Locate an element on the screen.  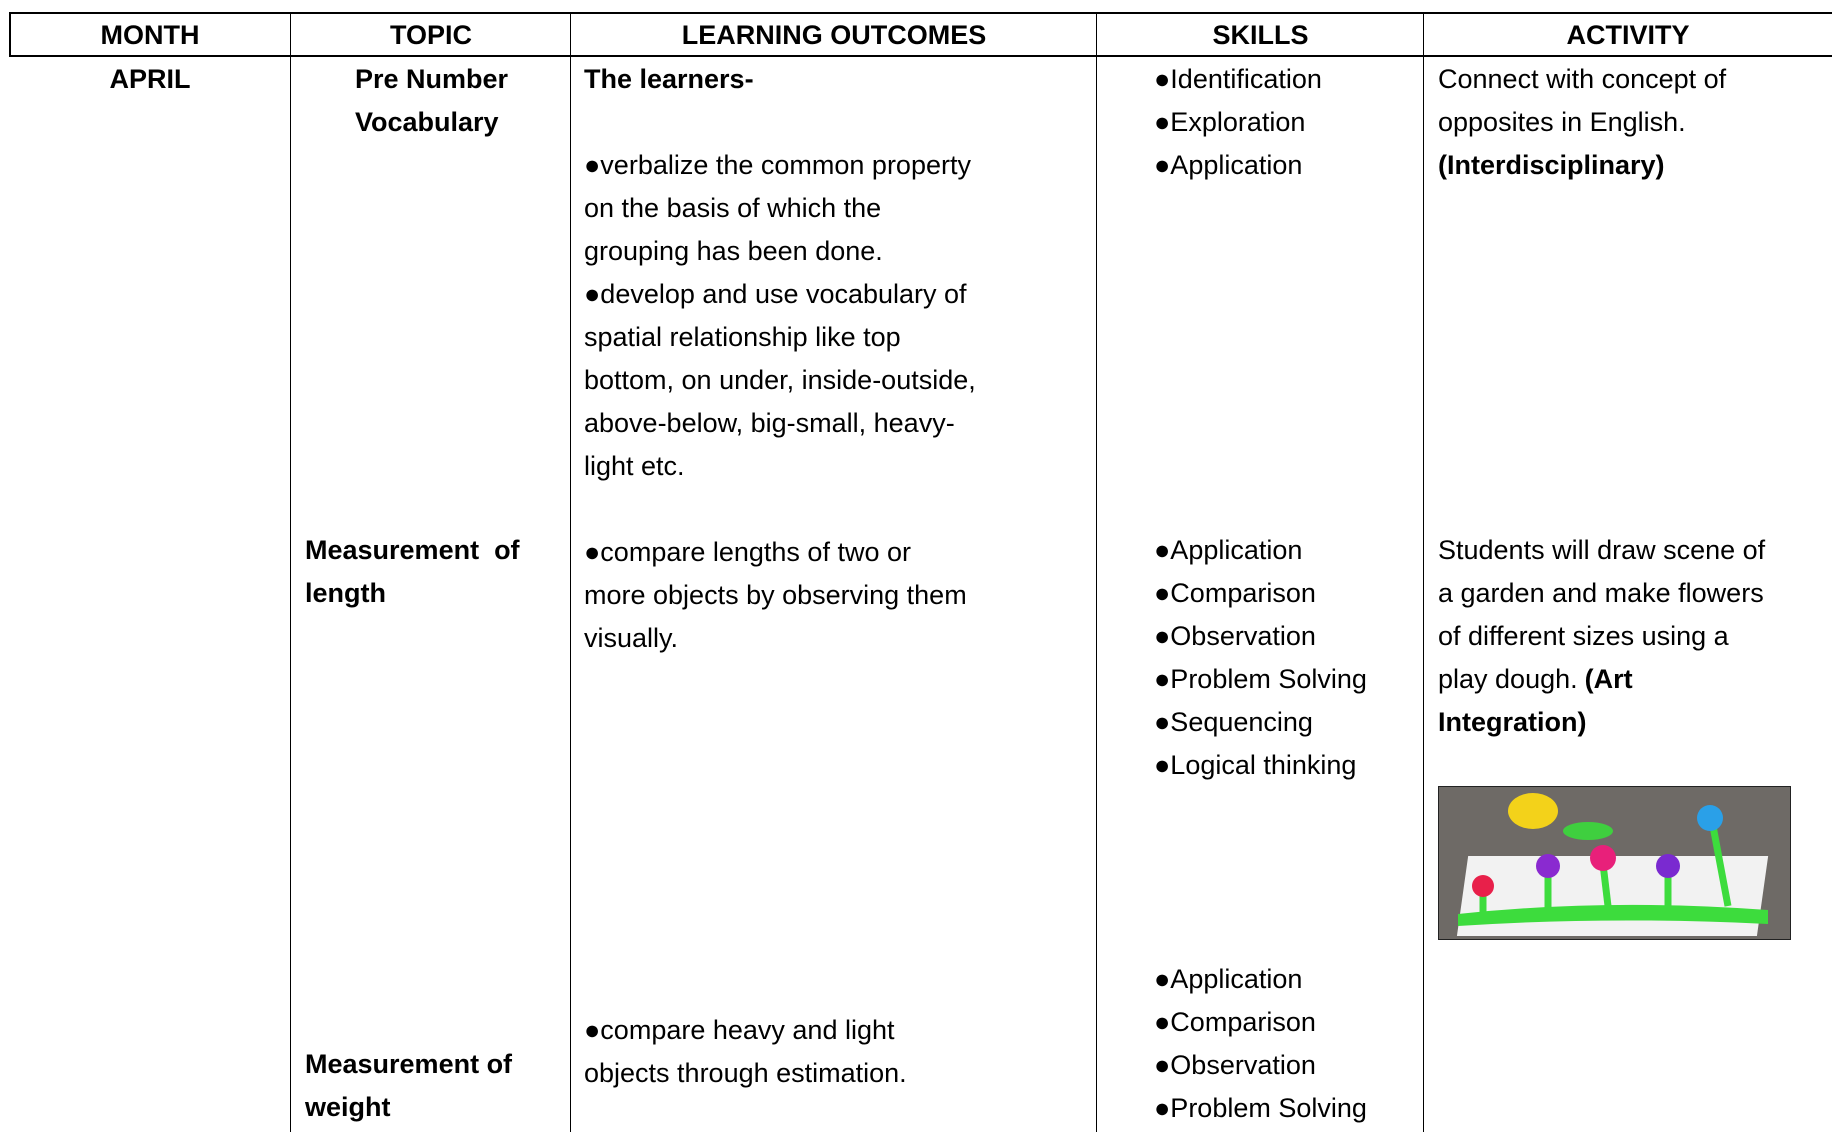
month: APRIL is located at coordinates (150, 78).